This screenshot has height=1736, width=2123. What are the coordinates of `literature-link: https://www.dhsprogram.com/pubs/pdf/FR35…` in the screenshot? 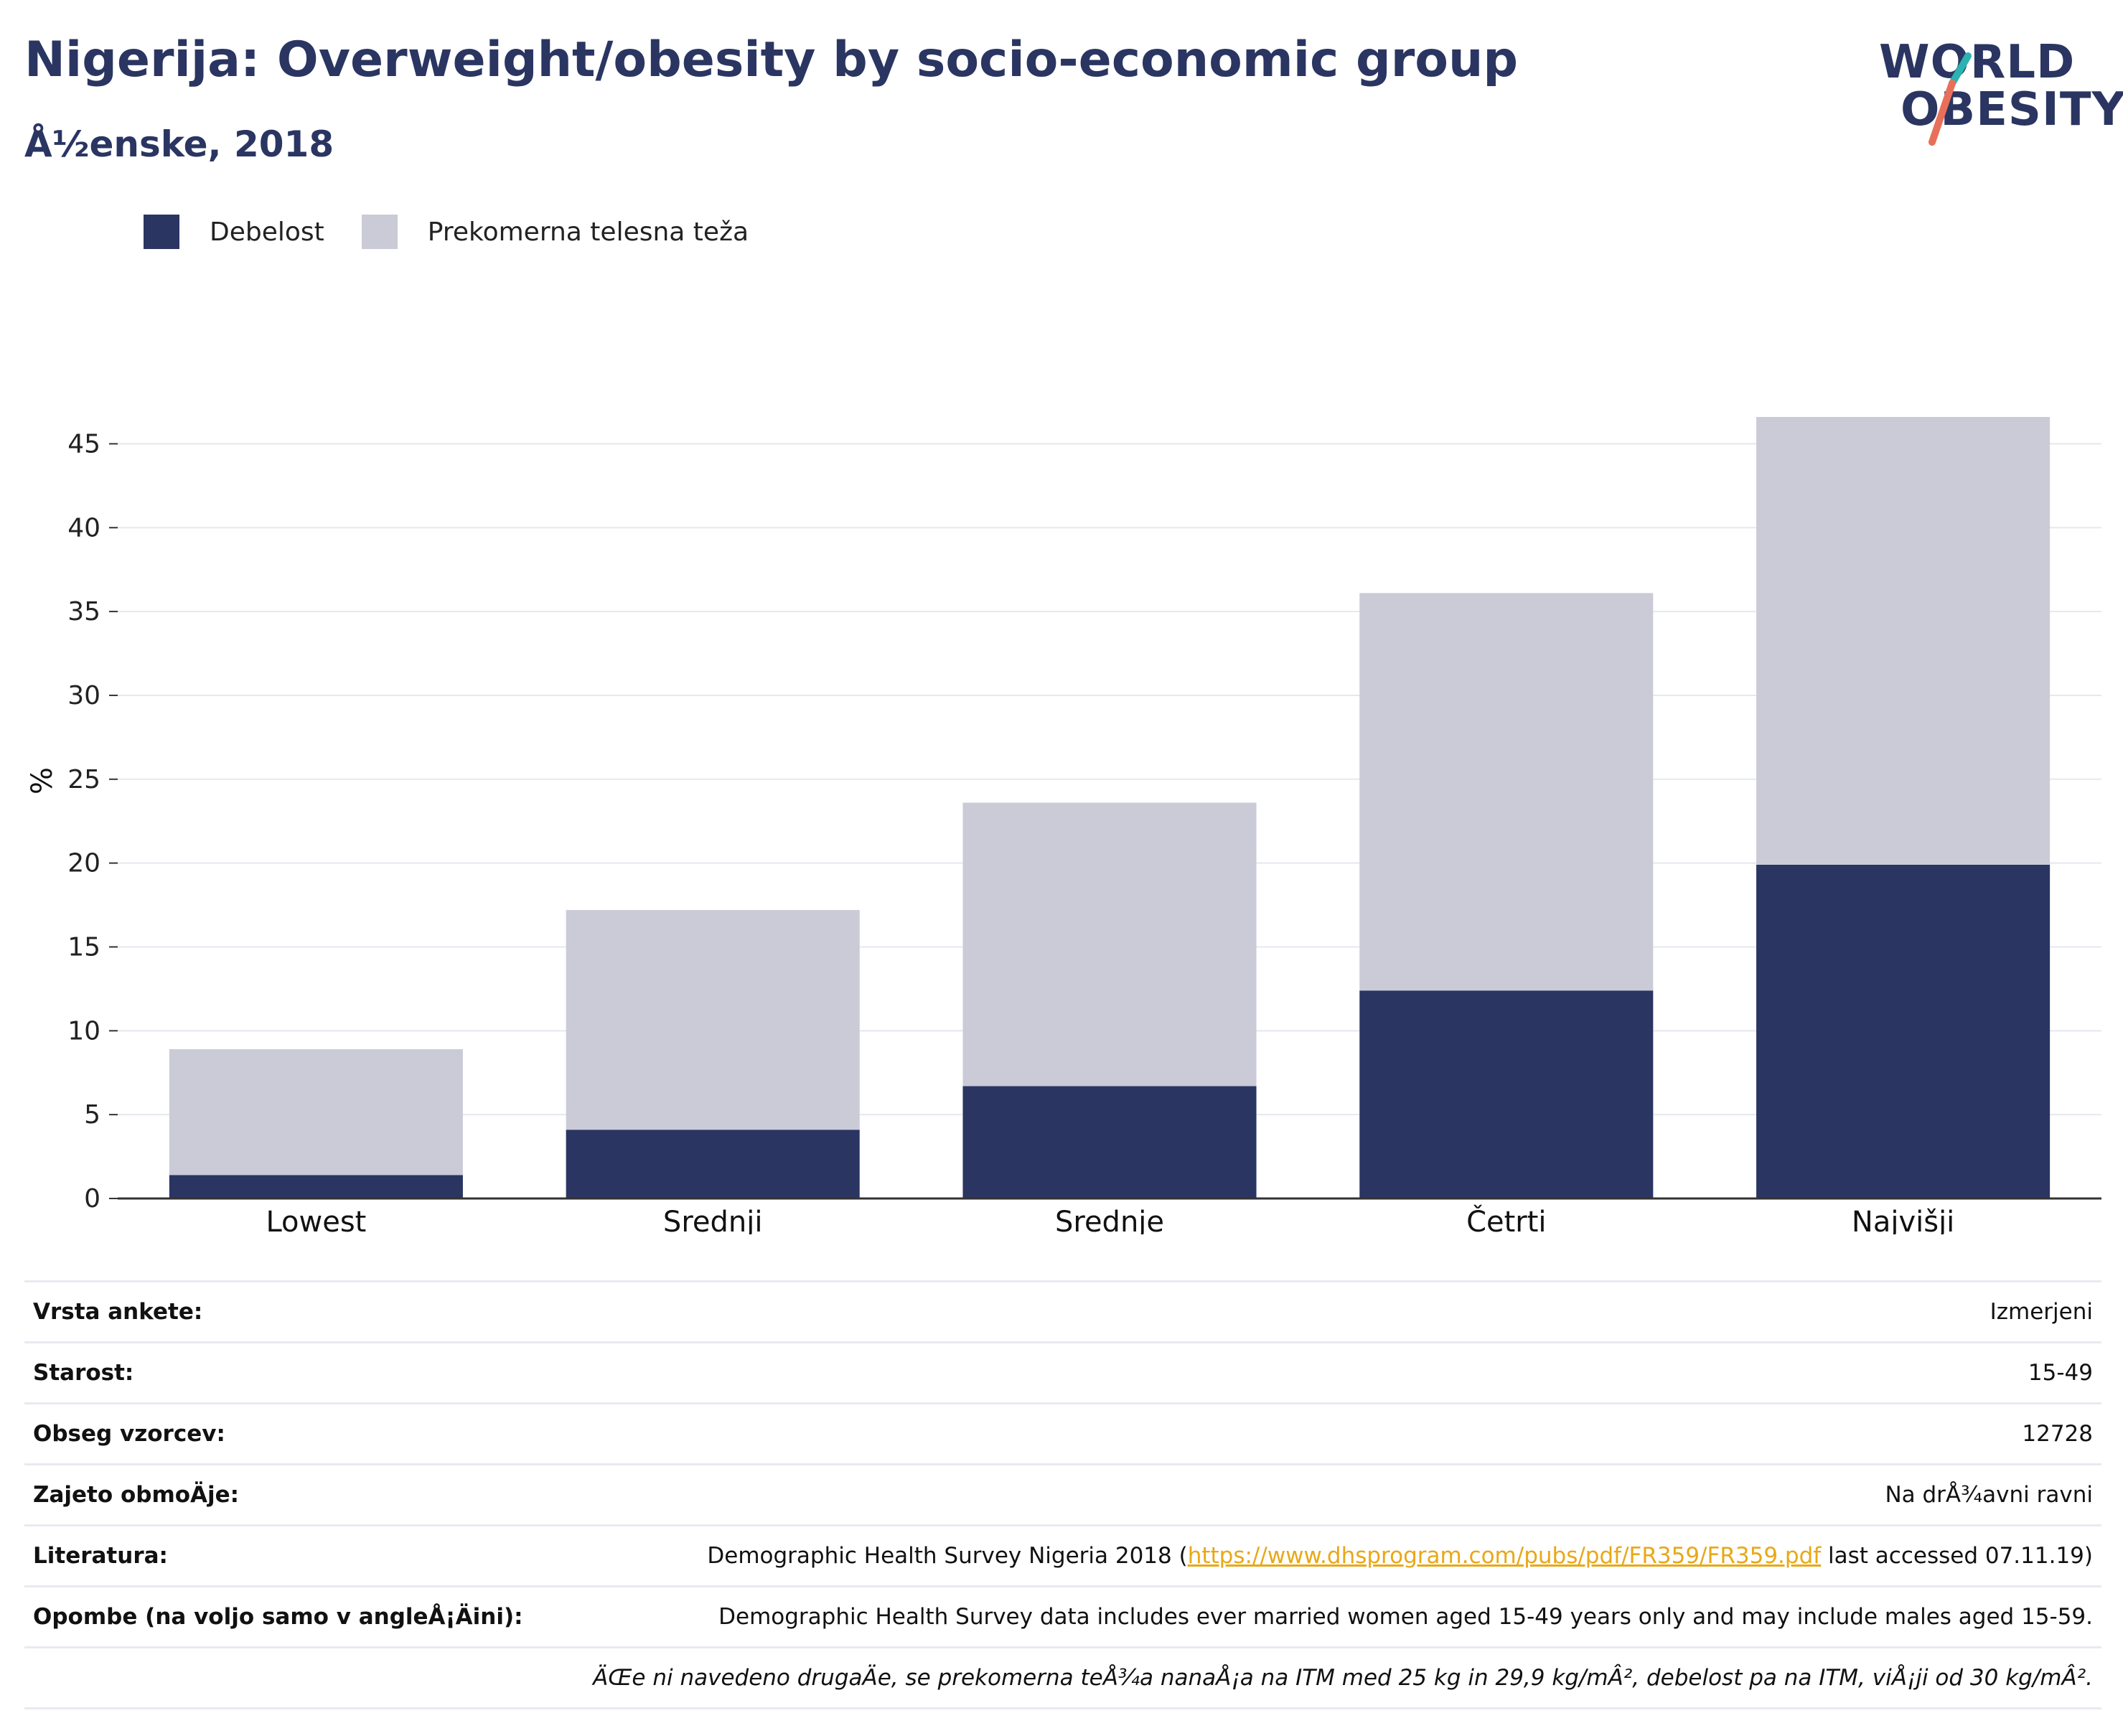 It's located at (1504, 1556).